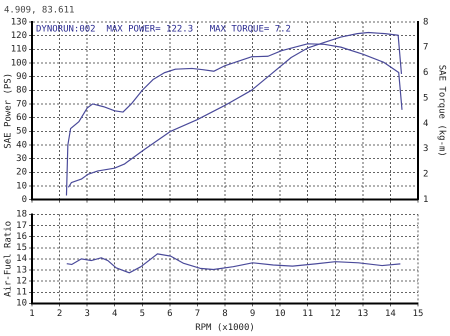  What do you see at coordinates (18, 49) in the screenshot?
I see `y-tick-label: 110` at bounding box center [18, 49].